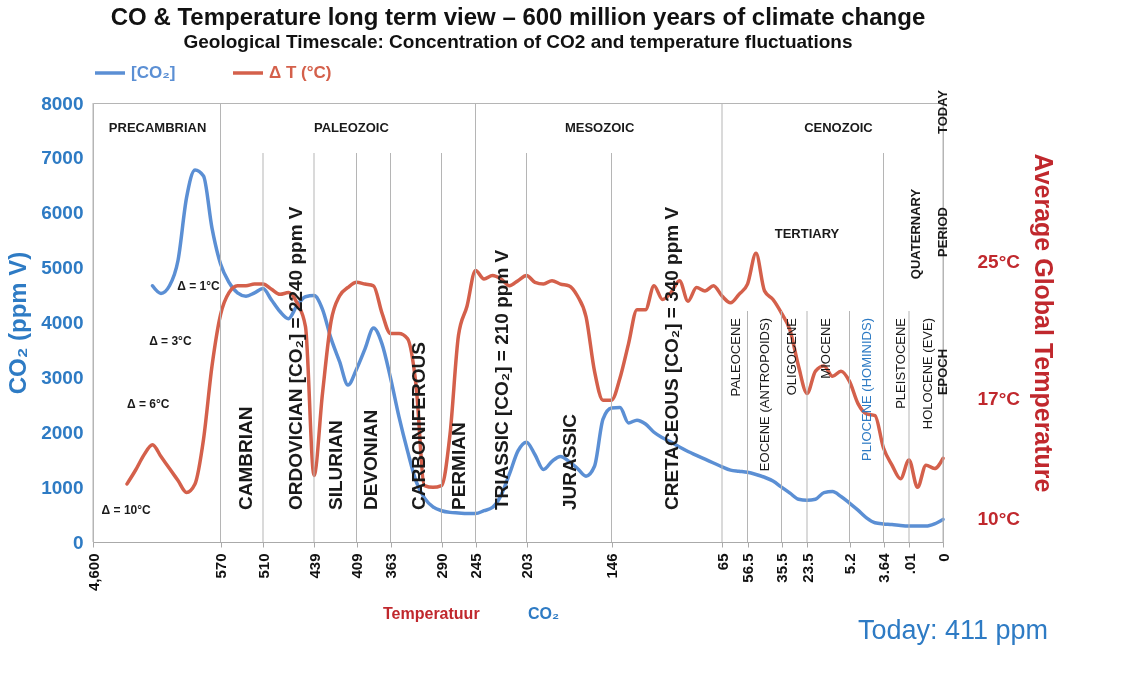  What do you see at coordinates (526, 566) in the screenshot?
I see `x-tick-label: 203` at bounding box center [526, 566].